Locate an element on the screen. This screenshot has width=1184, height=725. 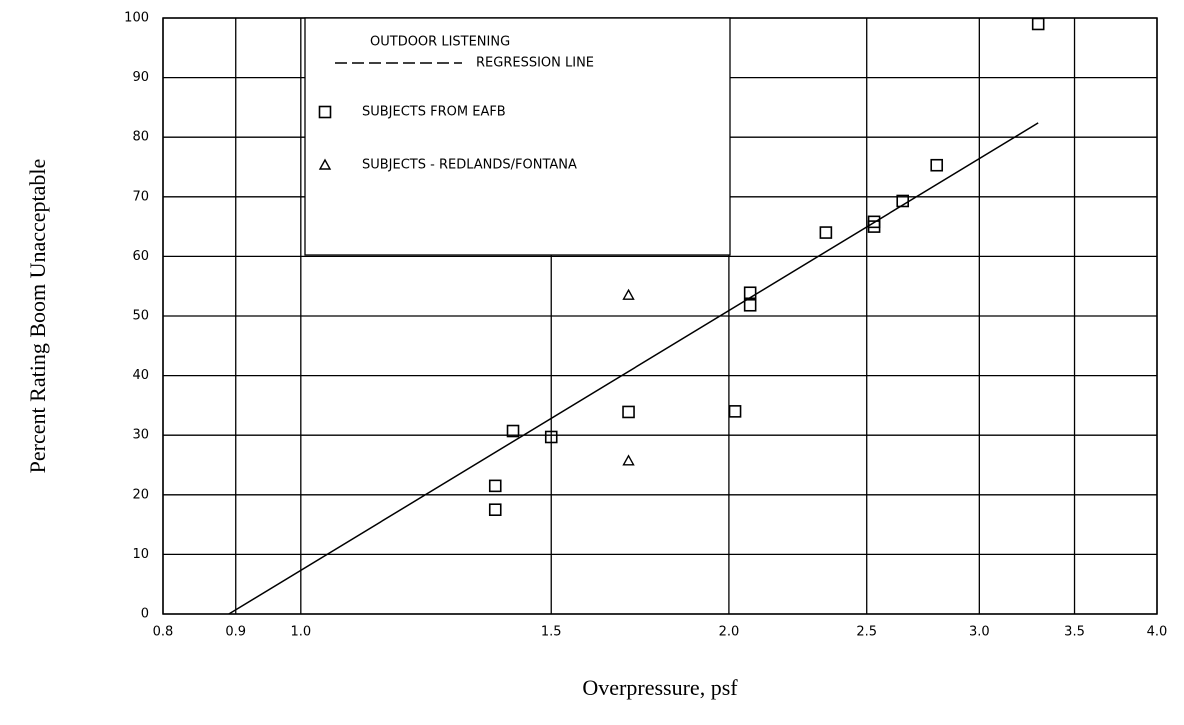
y-tick-label: 90 is located at coordinates (140, 77).